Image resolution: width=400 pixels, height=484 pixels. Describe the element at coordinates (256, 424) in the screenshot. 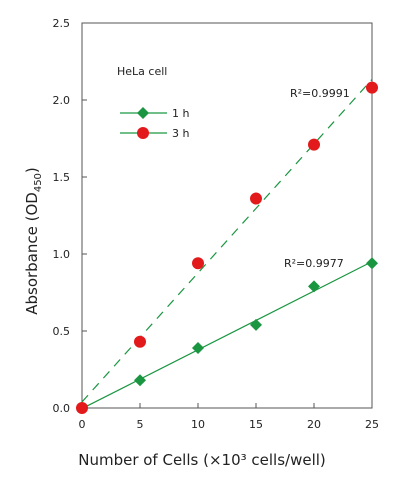

I see `x-tick-label: 15` at that location.